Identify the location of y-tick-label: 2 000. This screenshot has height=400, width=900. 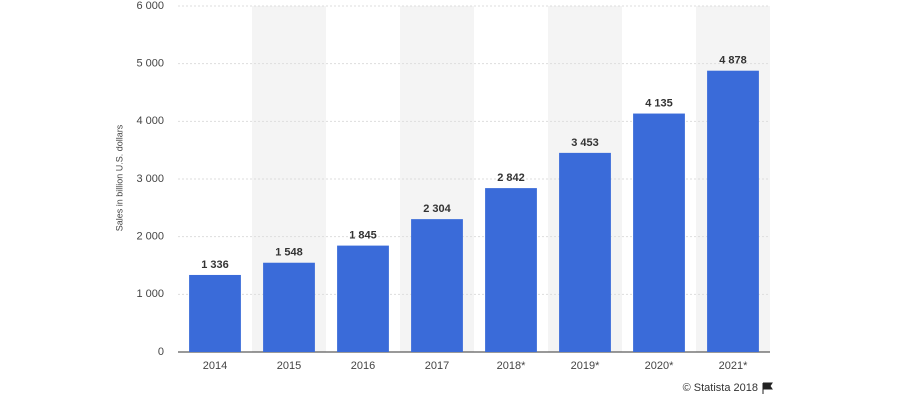
(150, 237).